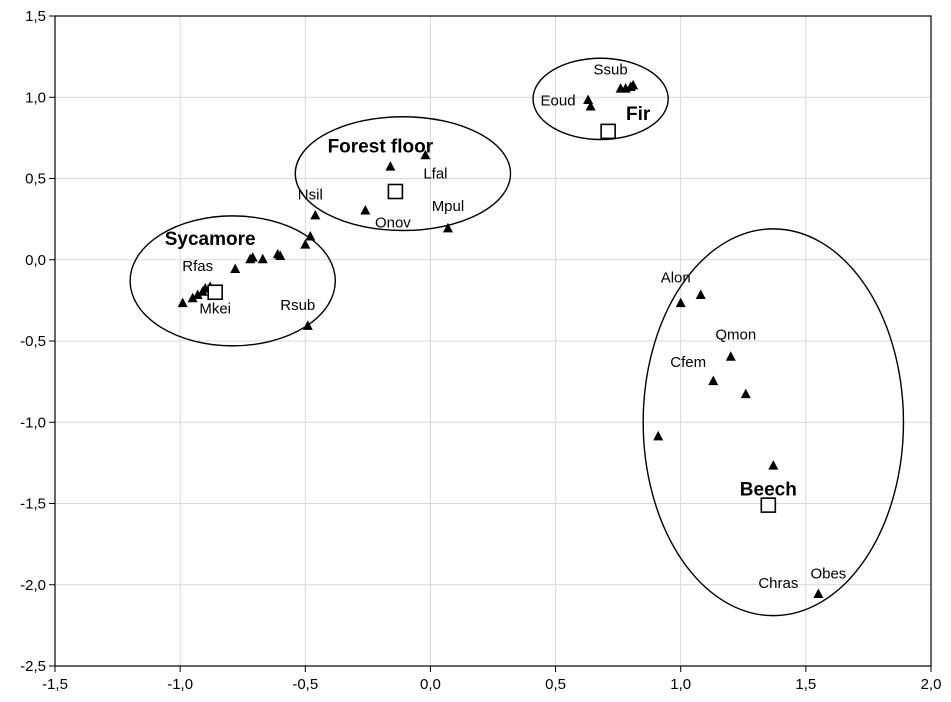  I want to click on point-label: Rfas, so click(197, 266).